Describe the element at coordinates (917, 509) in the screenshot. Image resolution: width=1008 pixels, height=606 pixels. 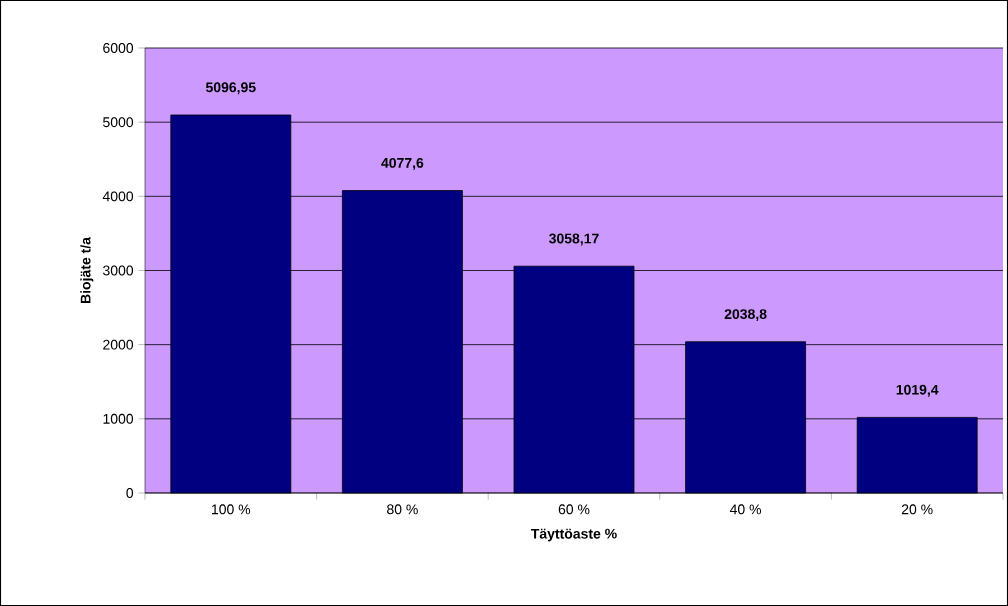
I see `x-tick-label: 20 %` at that location.